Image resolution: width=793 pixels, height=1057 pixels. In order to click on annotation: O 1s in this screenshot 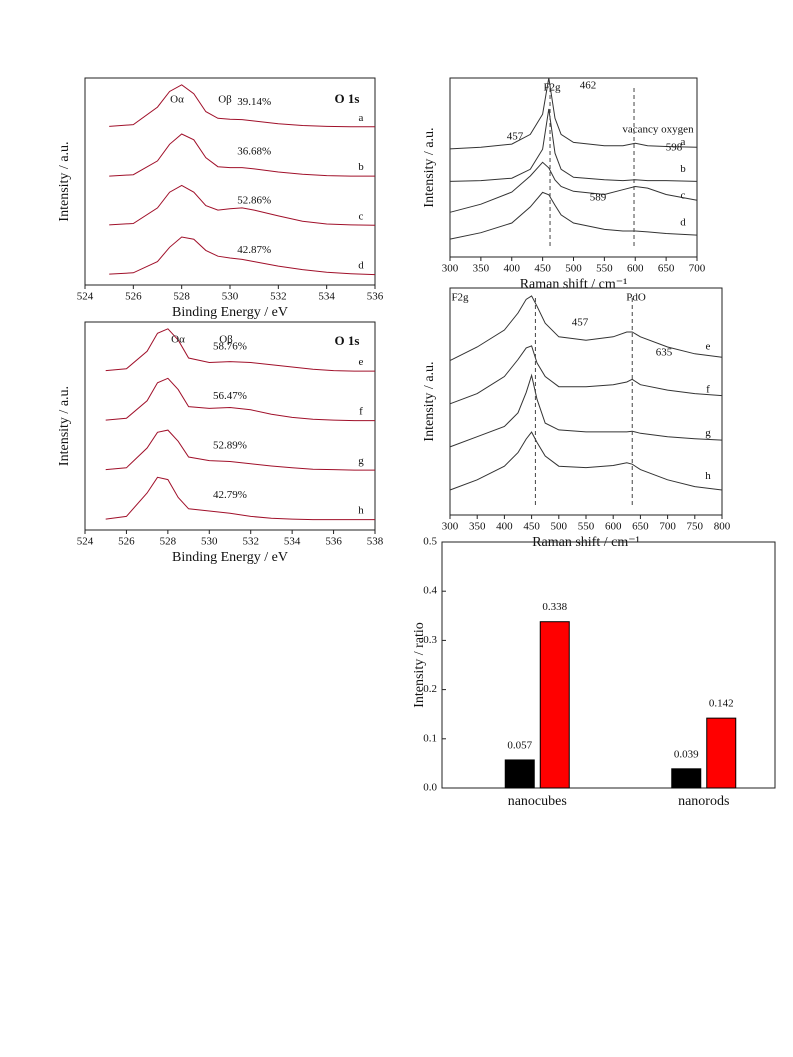, I will do `click(347, 98)`.